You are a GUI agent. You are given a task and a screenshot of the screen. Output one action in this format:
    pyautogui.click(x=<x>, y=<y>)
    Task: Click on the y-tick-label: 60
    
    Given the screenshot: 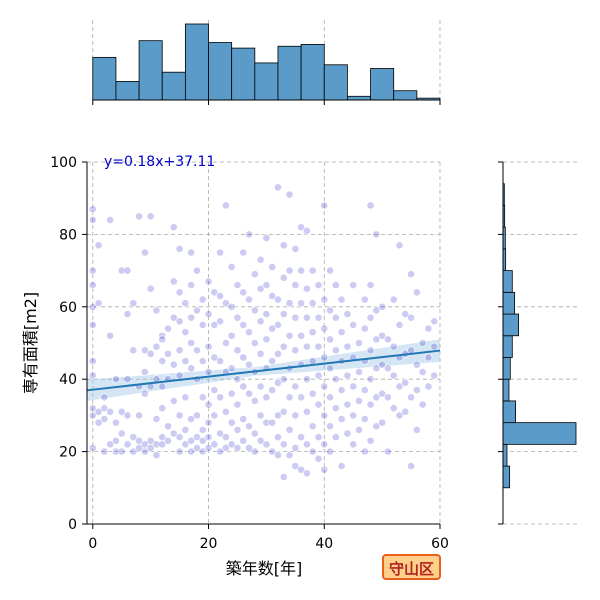 What is the action you would take?
    pyautogui.click(x=68, y=308)
    